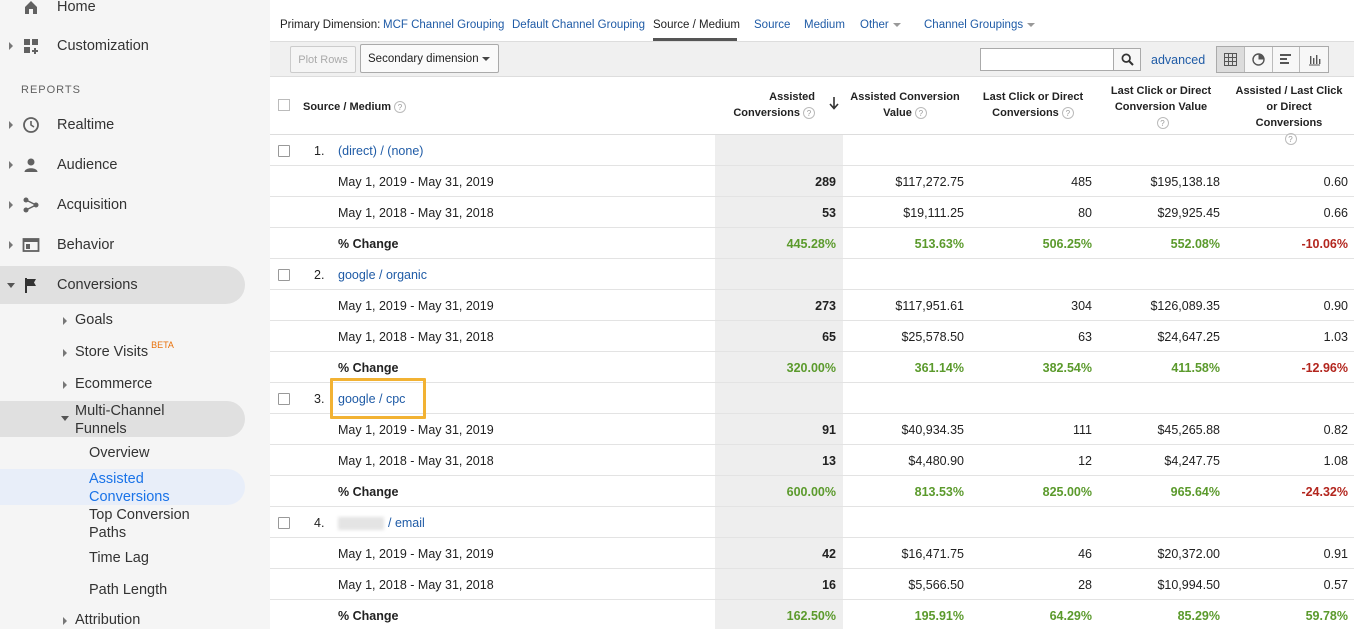 The height and width of the screenshot is (629, 1354). What do you see at coordinates (1335, 306) in the screenshot?
I see `metric-cell: 0.90` at bounding box center [1335, 306].